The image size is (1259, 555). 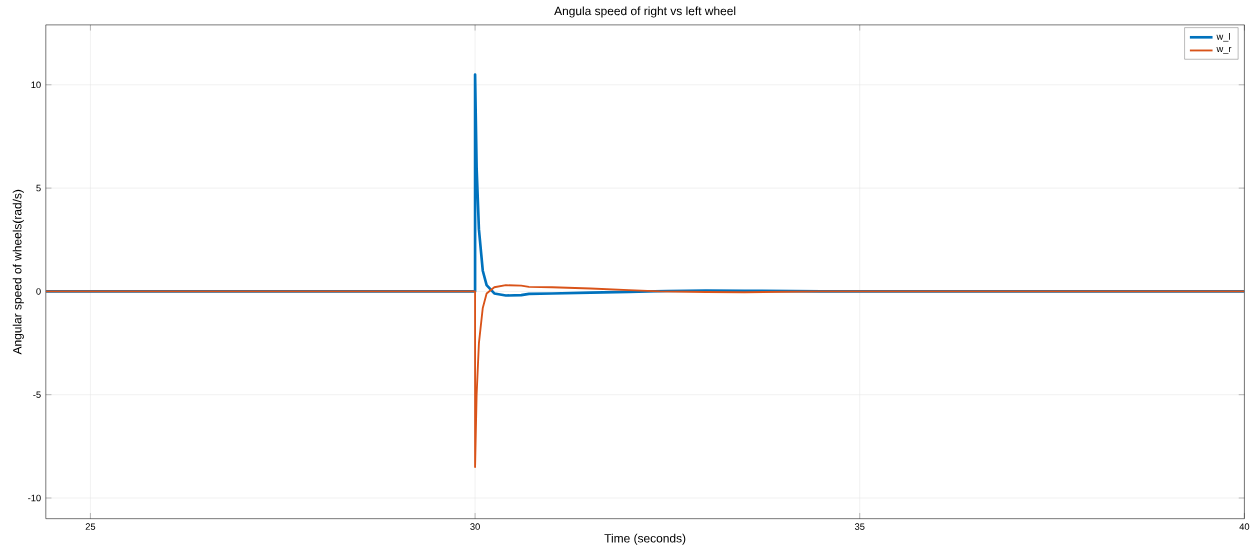 I want to click on legend-label: w_r, so click(x=1224, y=51).